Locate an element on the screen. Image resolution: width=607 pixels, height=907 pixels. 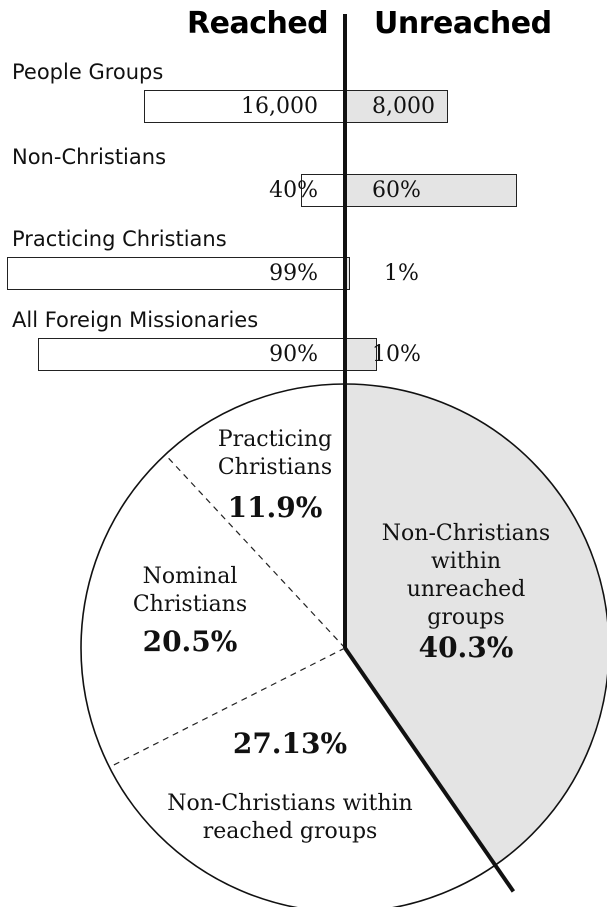
pie-slice-label: Practicing is located at coordinates (275, 439).